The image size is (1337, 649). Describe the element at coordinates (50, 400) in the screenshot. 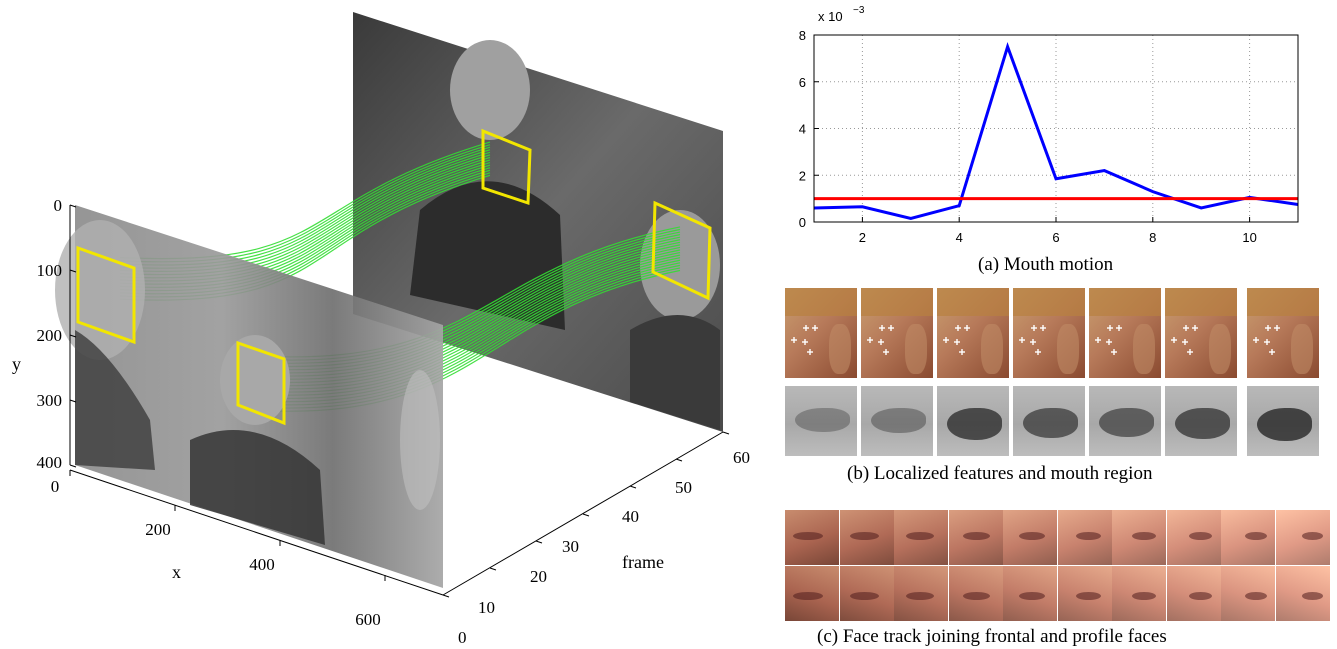

I see `y-tick-300: 300` at that location.